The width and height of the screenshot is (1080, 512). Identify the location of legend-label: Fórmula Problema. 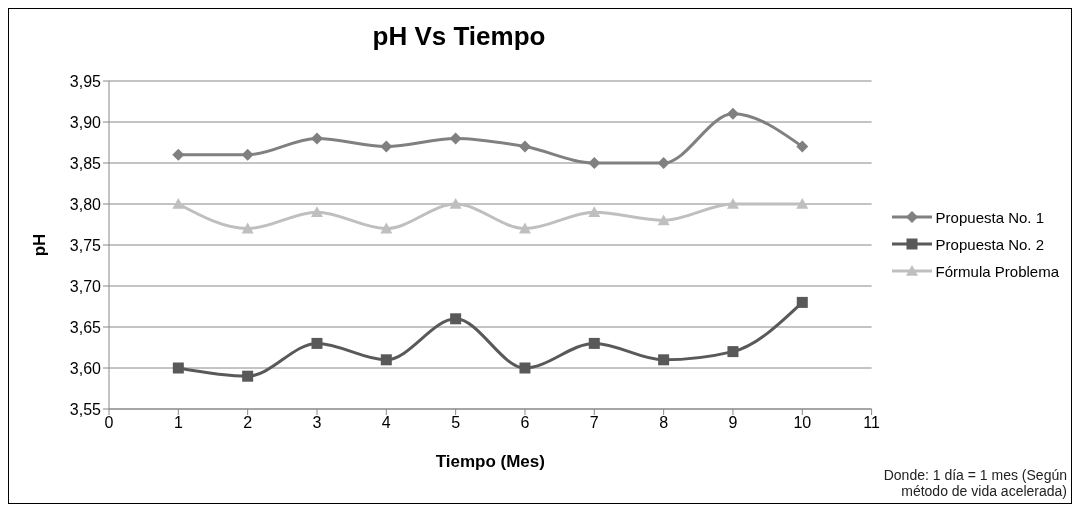
(997, 271).